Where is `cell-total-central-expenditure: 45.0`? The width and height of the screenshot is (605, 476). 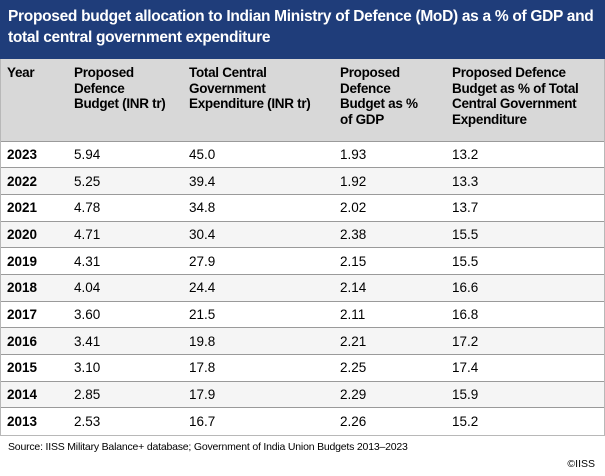
cell-total-central-expenditure: 45.0 is located at coordinates (249, 155).